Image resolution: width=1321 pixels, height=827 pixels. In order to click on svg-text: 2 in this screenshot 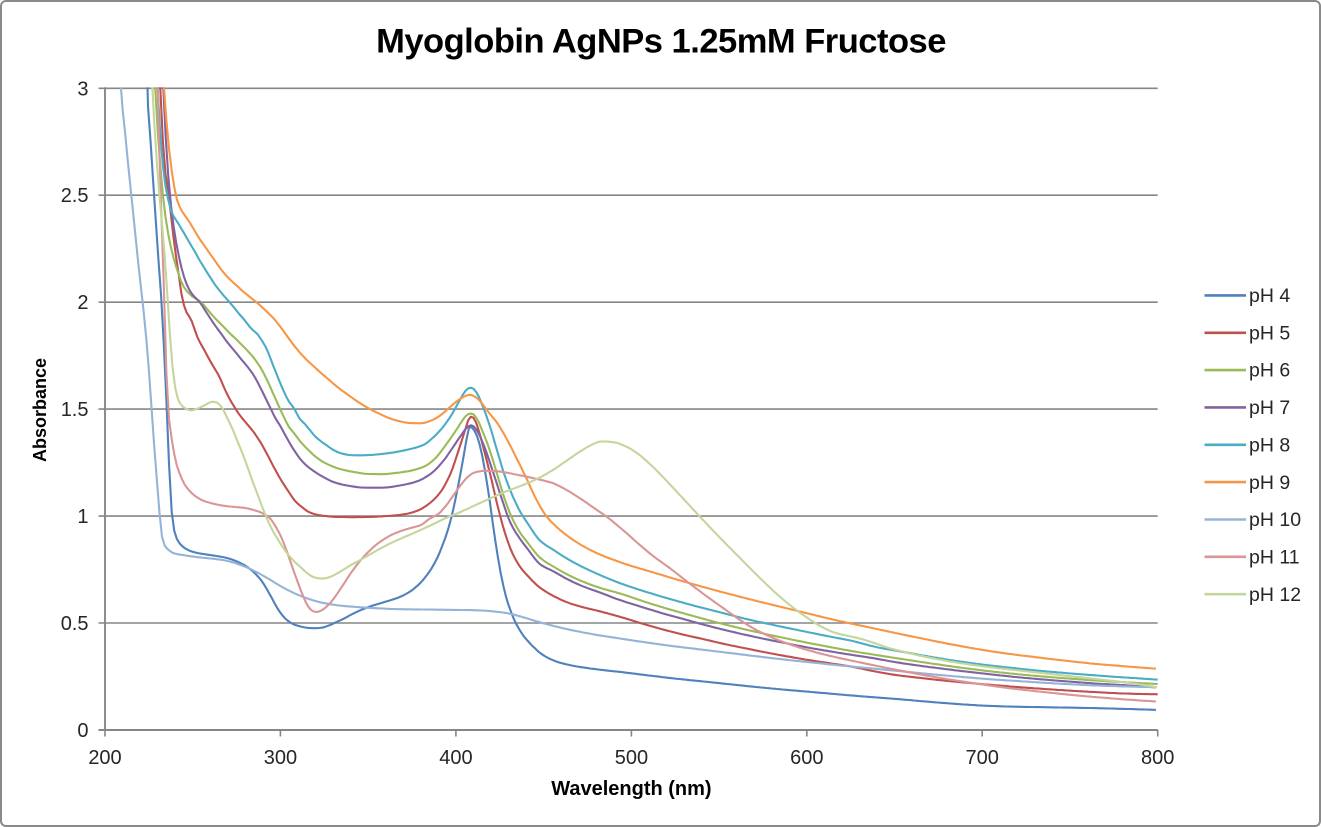, I will do `click(82, 303)`.